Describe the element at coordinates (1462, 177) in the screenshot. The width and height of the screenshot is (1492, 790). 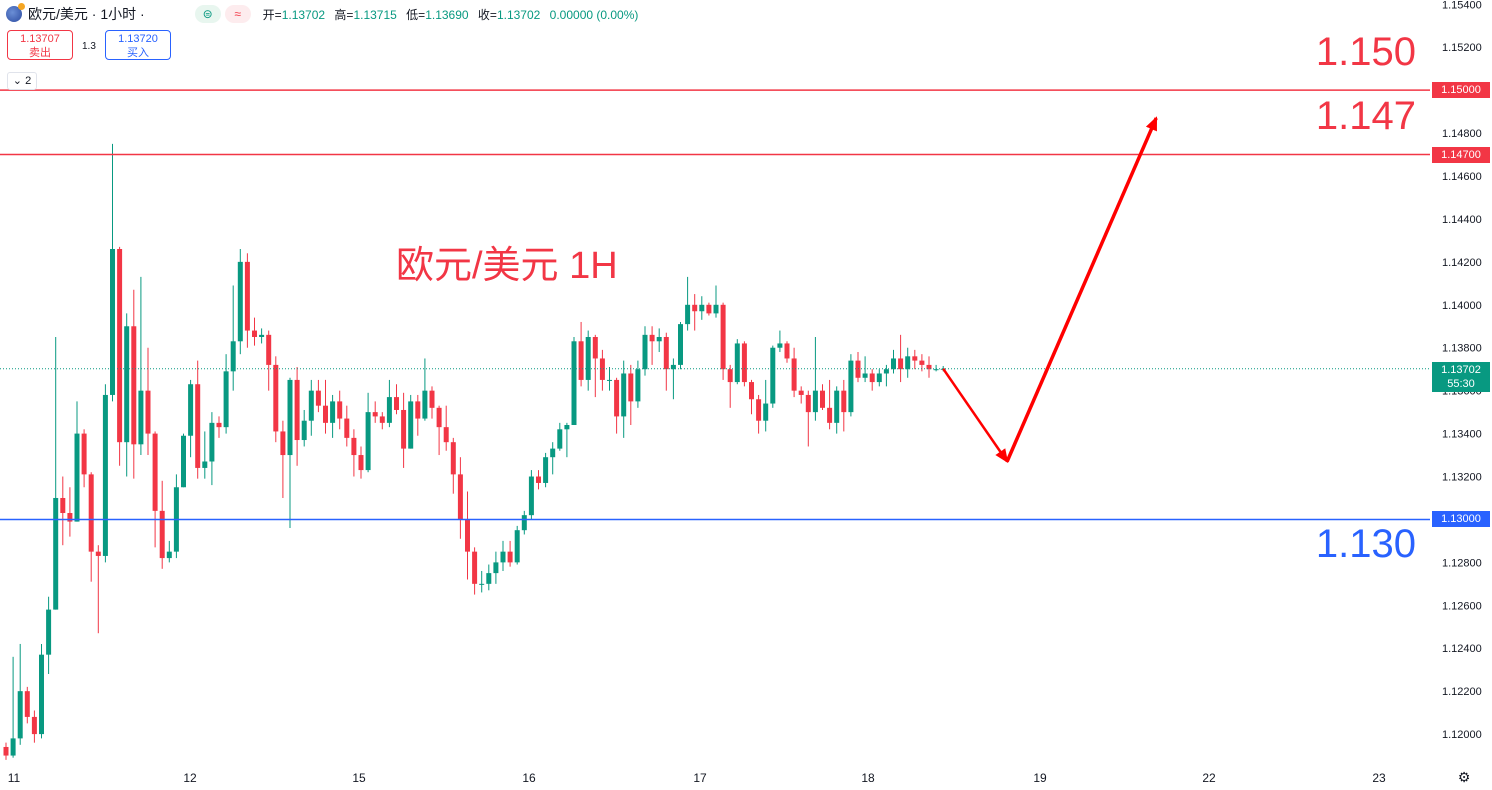
I see `price-tick-label: 1.14600` at that location.